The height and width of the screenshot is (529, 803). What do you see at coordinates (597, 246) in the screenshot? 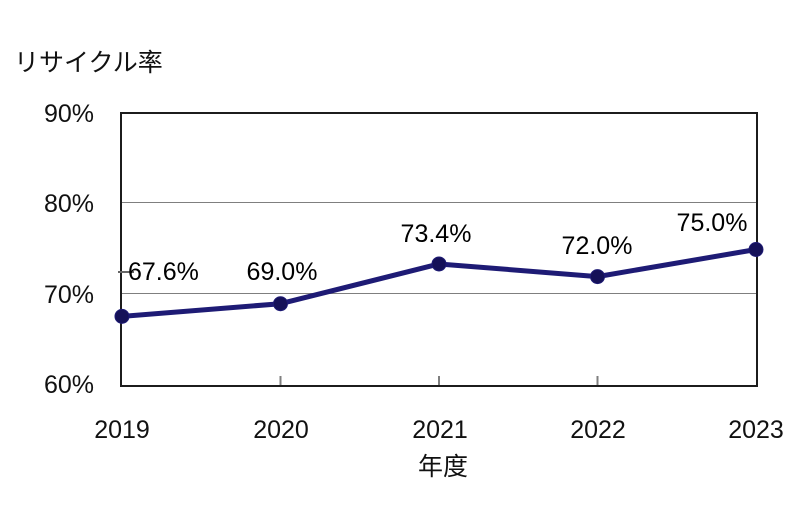
I see `data-label: 72.0%` at bounding box center [597, 246].